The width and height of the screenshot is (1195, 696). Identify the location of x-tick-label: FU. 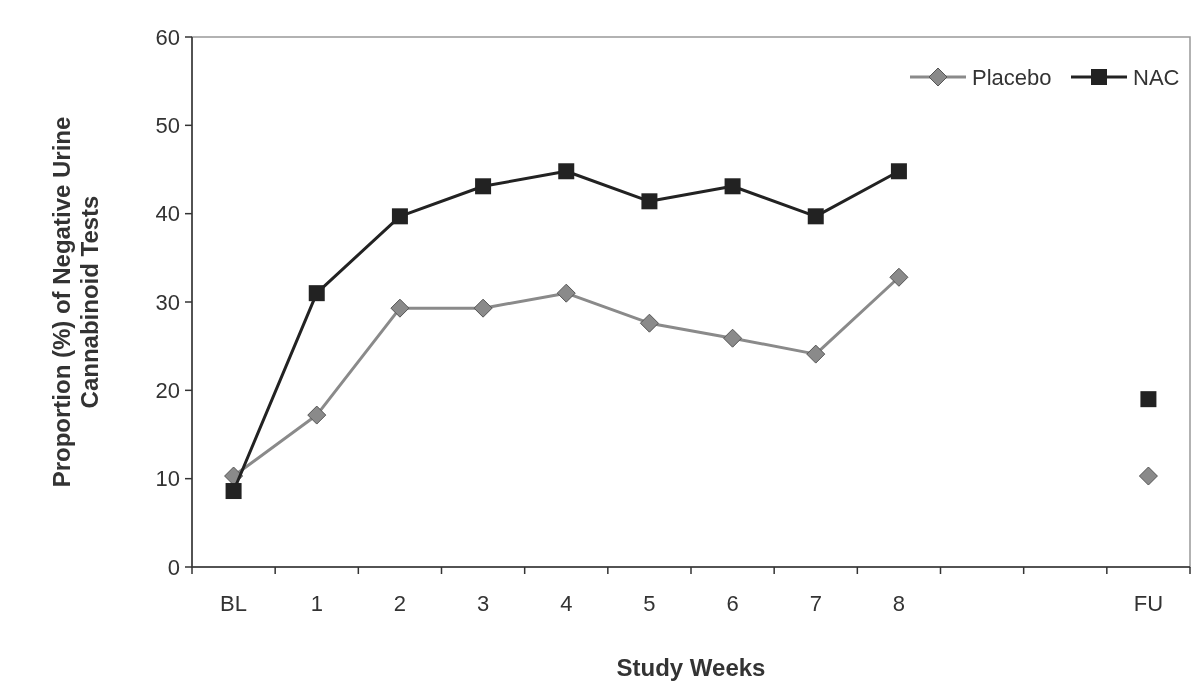
(1148, 603).